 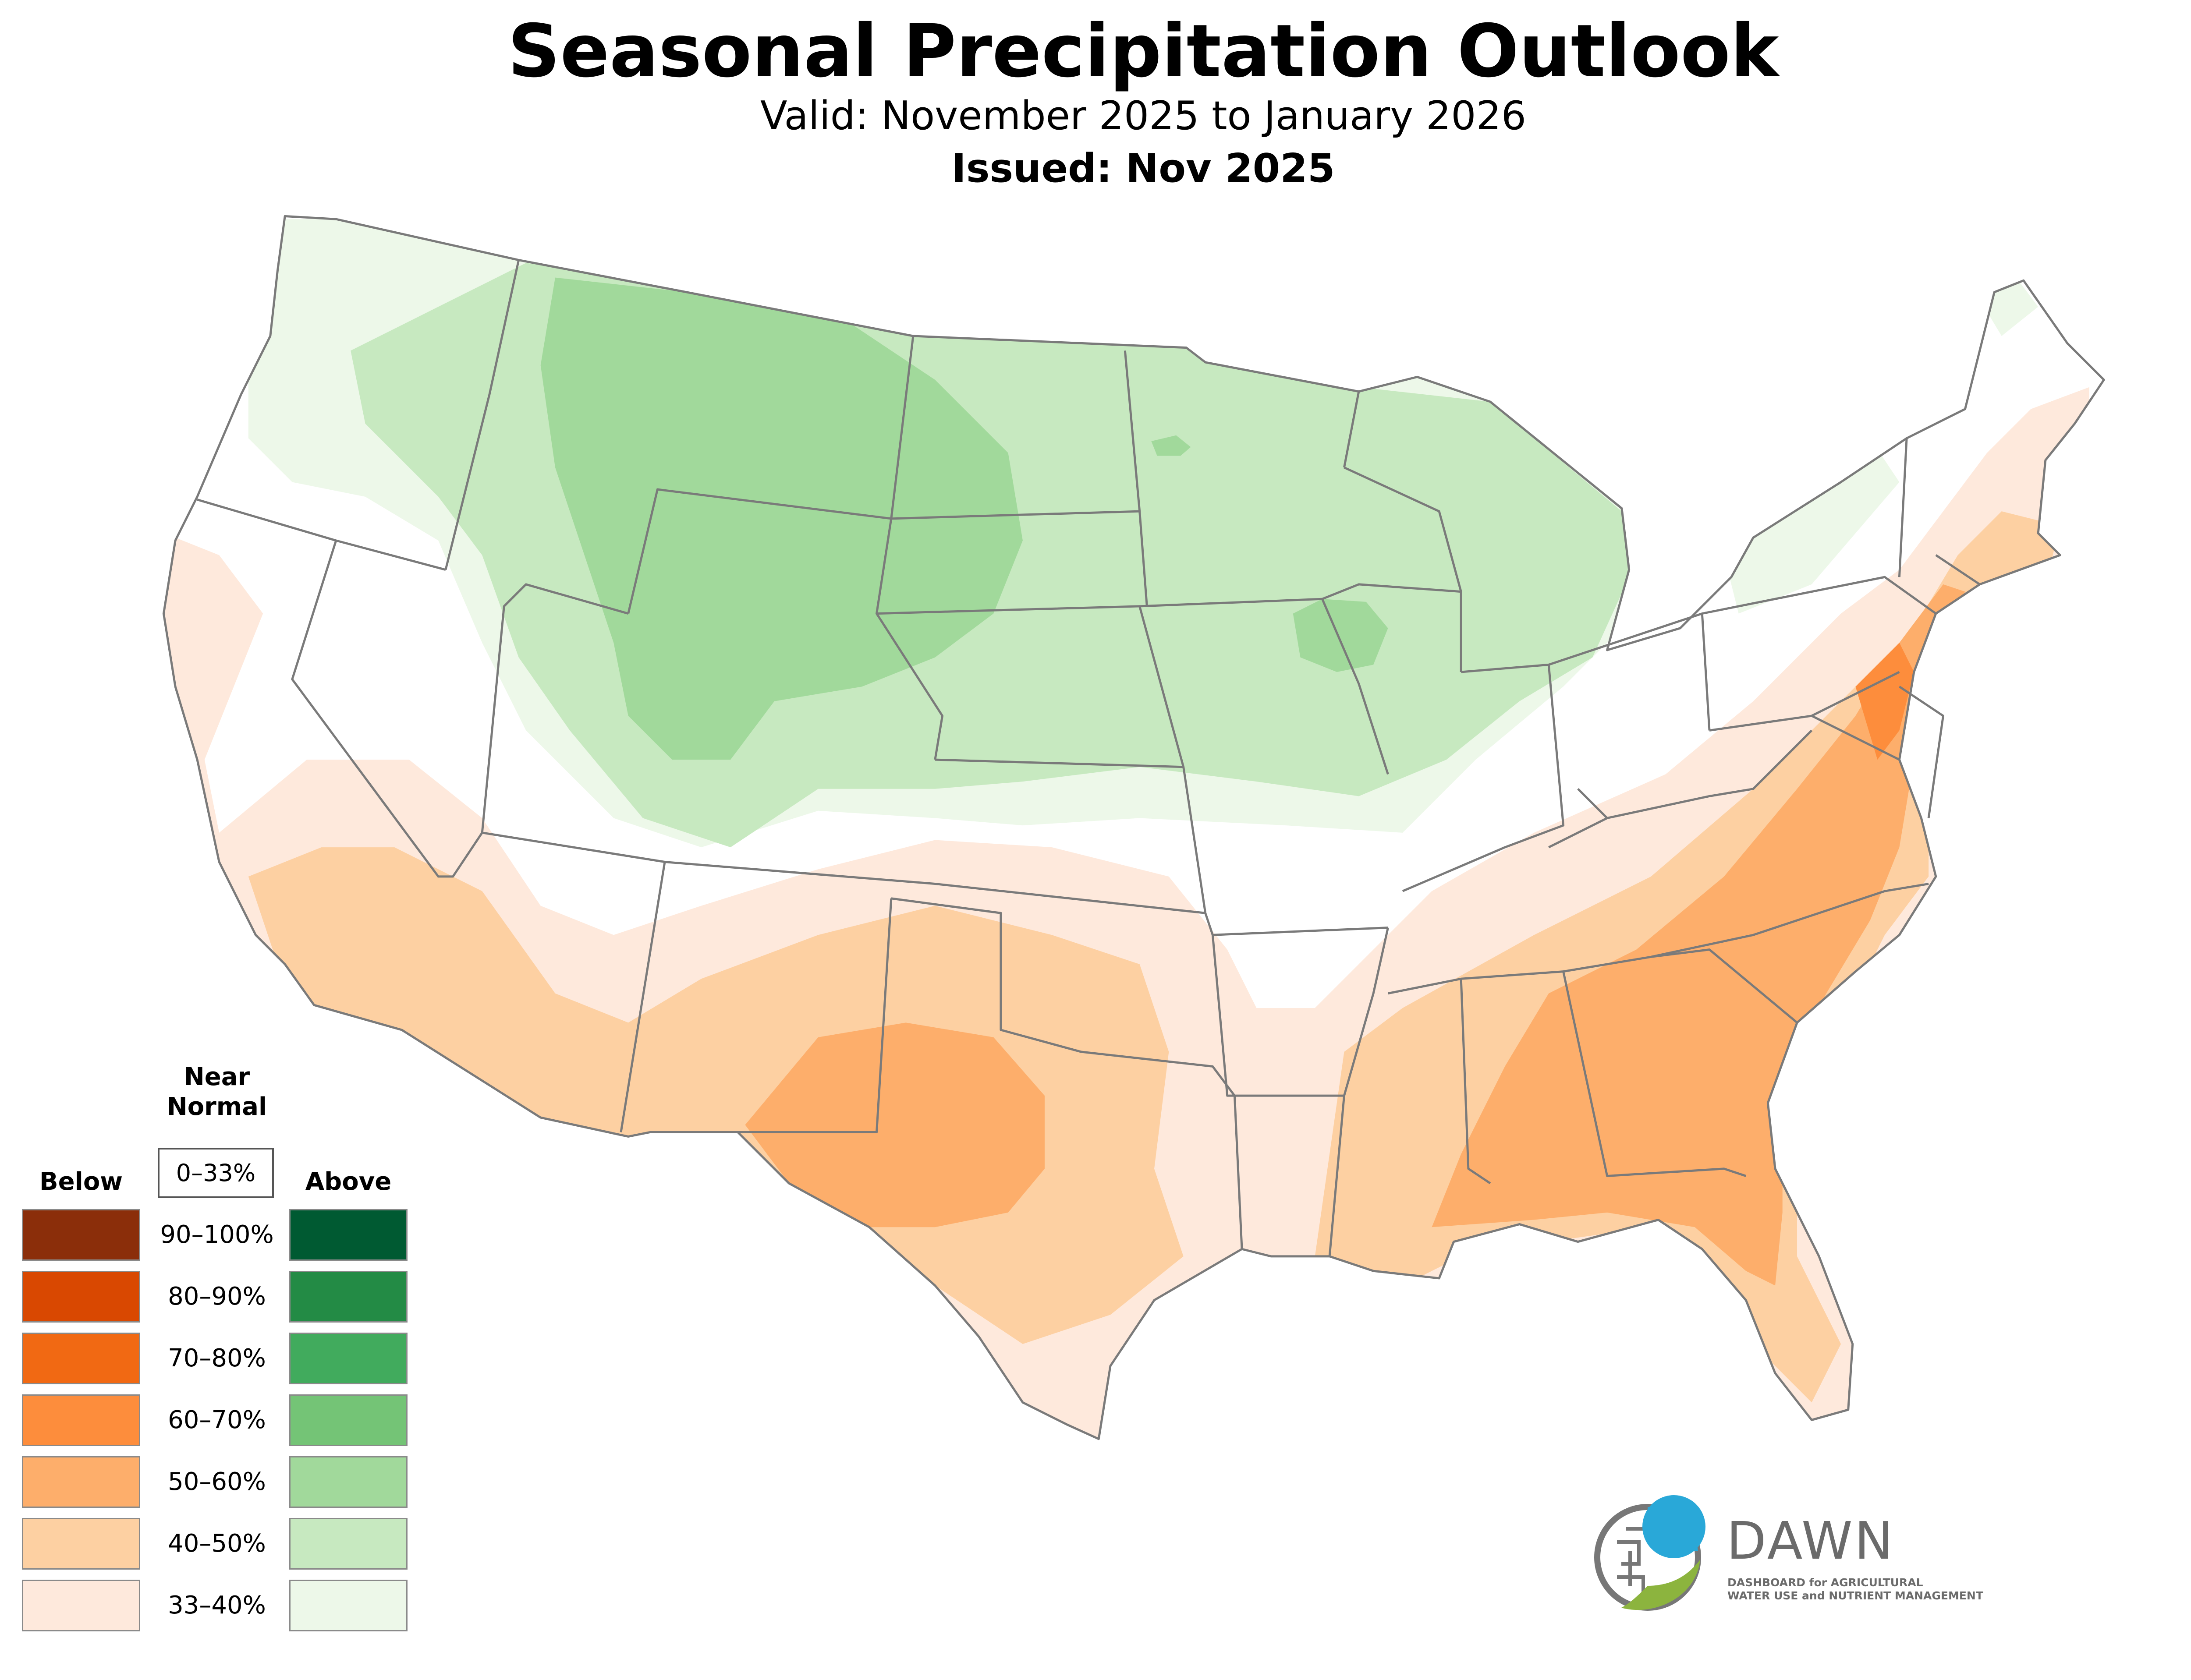 What do you see at coordinates (217, 1605) in the screenshot?
I see `range-label-33-40: 33–40%` at bounding box center [217, 1605].